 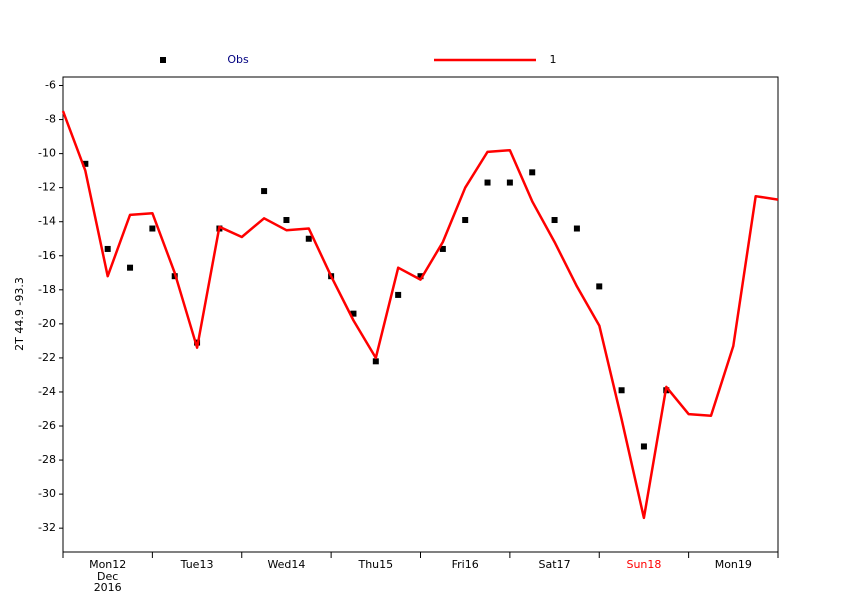 What do you see at coordinates (47, 153) in the screenshot?
I see `y-tick-label: -10` at bounding box center [47, 153].